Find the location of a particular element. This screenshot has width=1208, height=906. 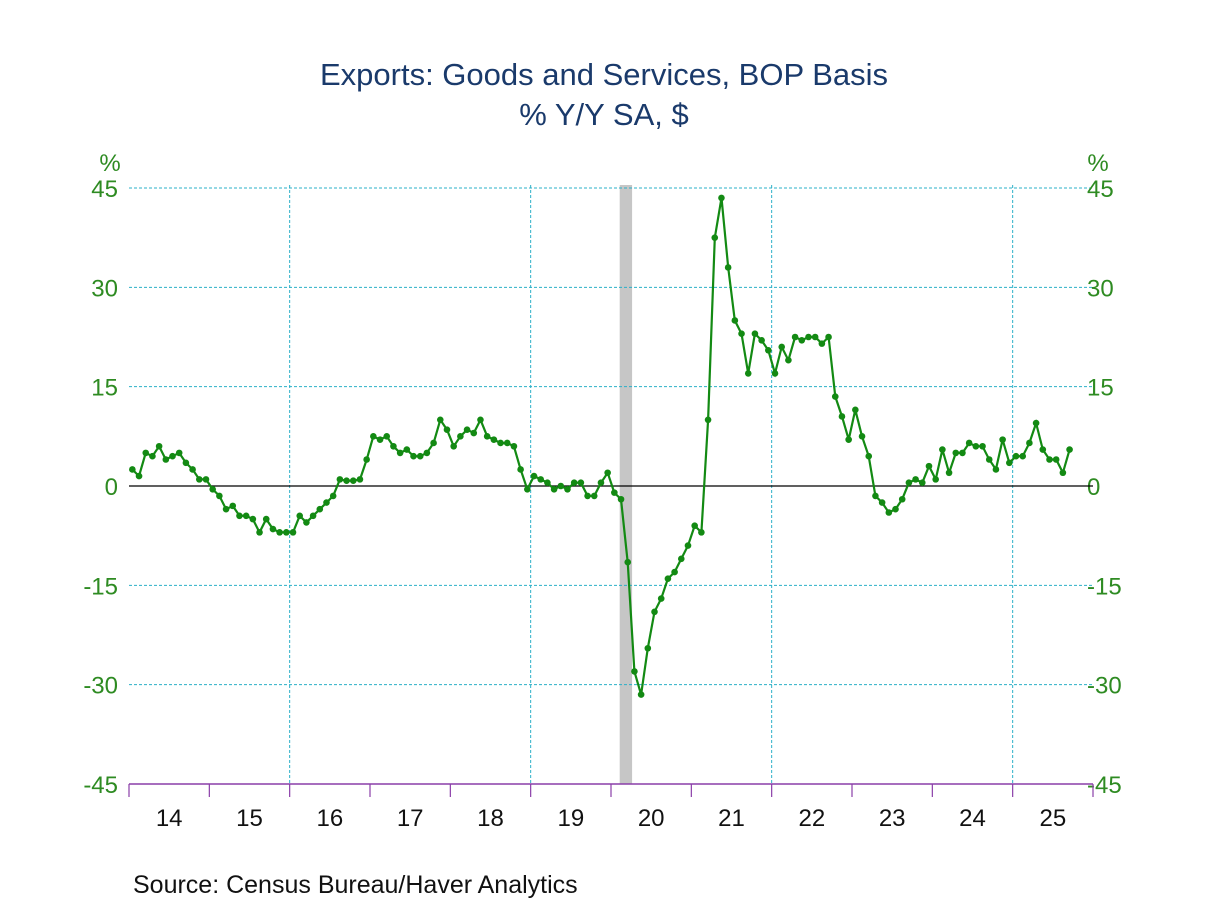

x-tick-label: 22 is located at coordinates (811, 818).